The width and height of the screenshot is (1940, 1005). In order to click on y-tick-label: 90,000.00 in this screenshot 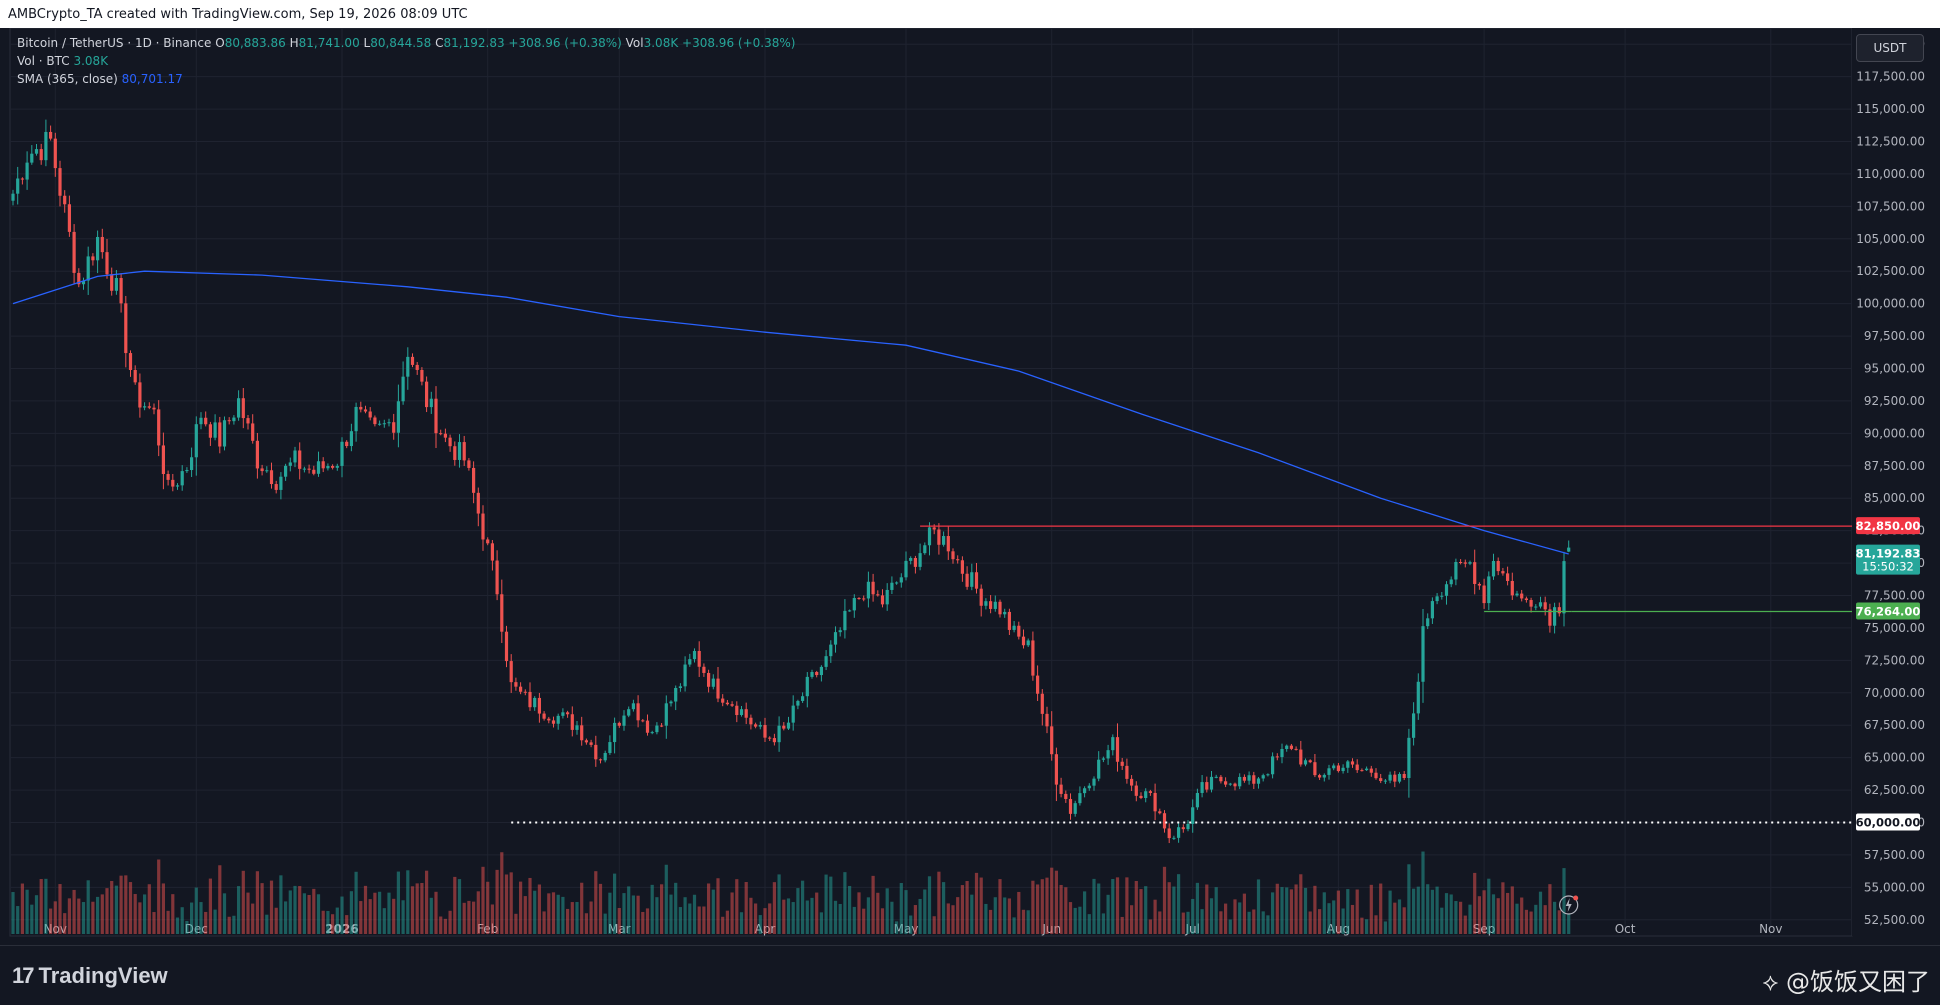, I will do `click(1894, 433)`.